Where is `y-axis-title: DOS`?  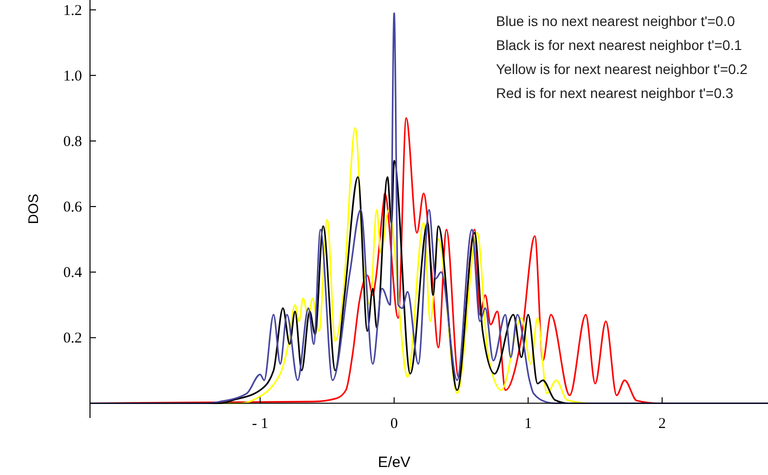 y-axis-title: DOS is located at coordinates (33, 209).